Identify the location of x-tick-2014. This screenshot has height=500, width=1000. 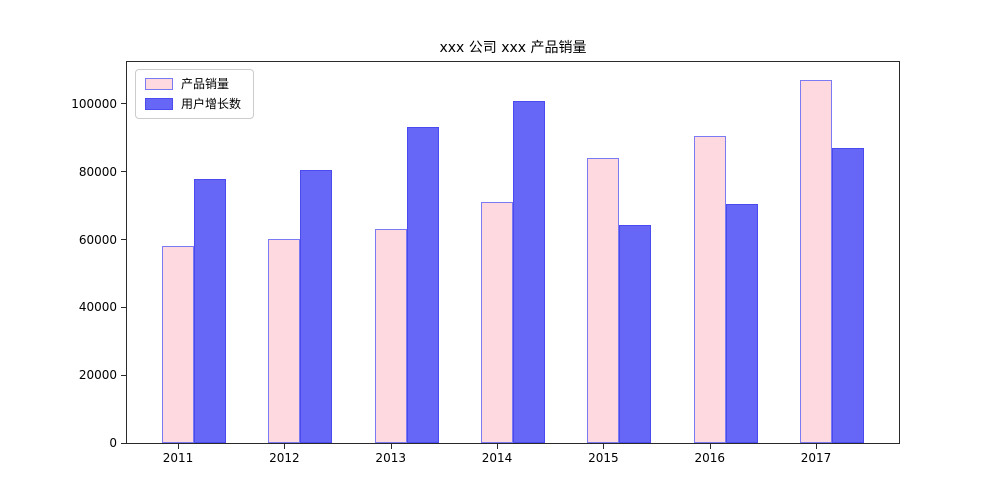
(498, 446).